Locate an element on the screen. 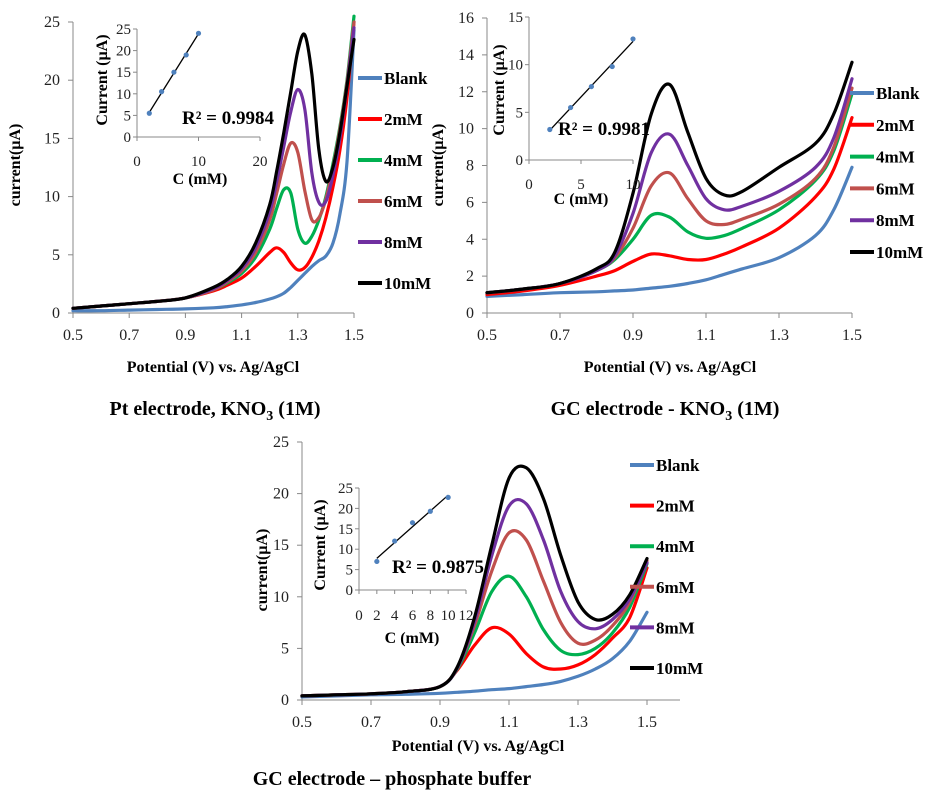 The width and height of the screenshot is (944, 806). y-tick-label: 8 is located at coordinates (470, 166).